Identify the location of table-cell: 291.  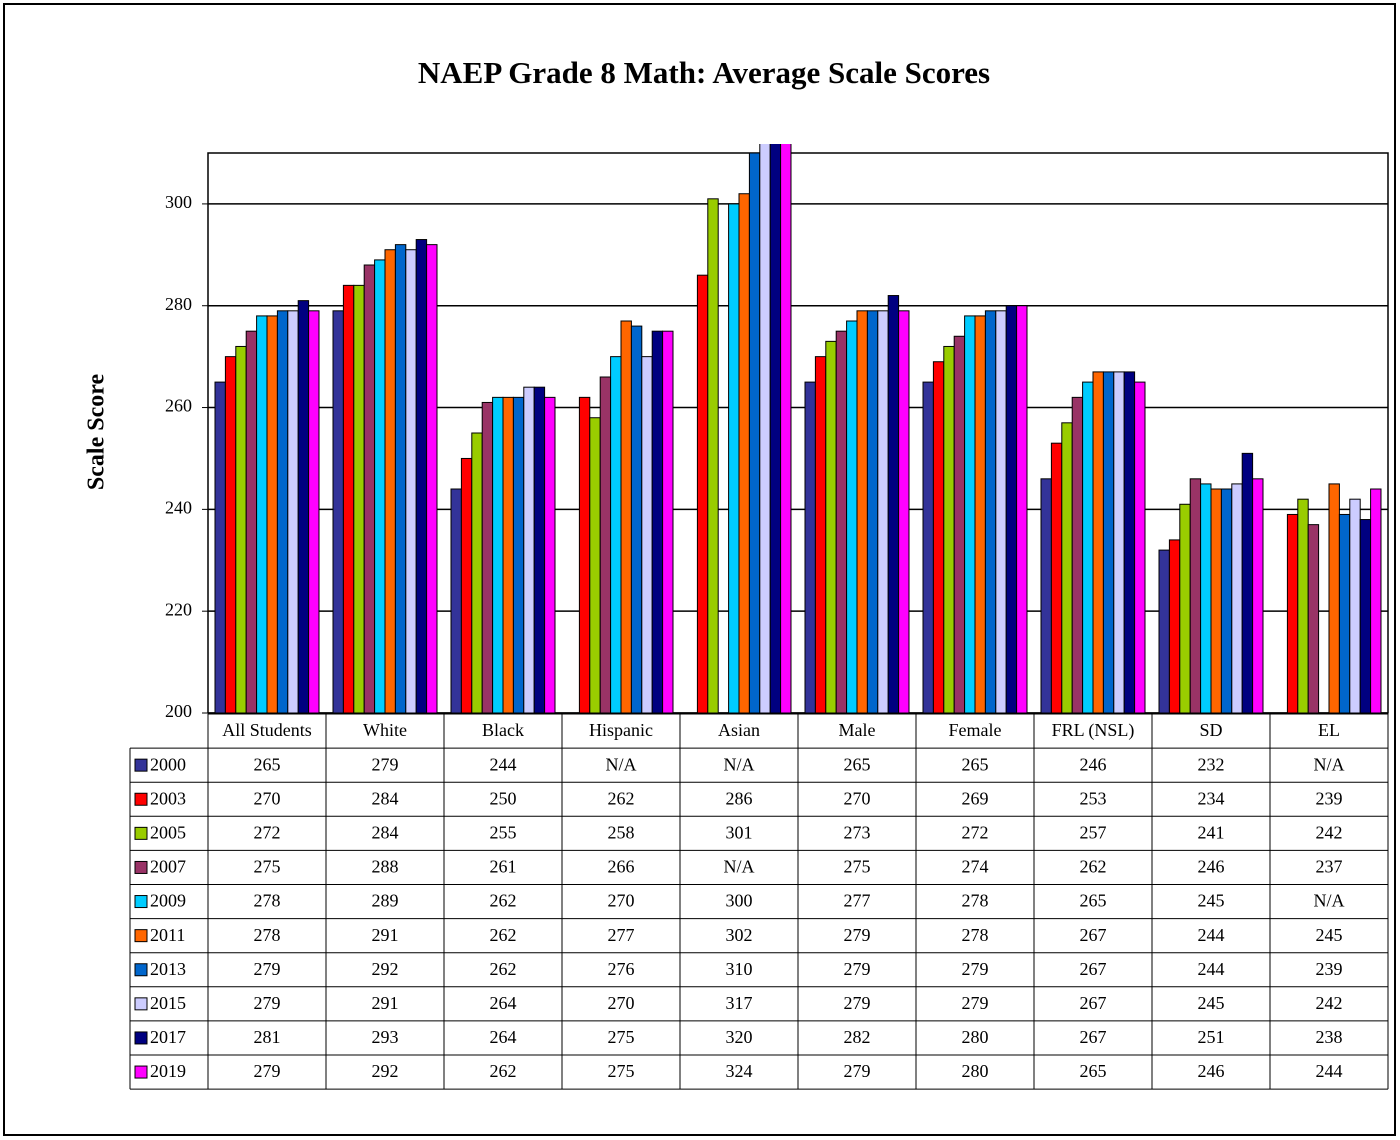
(385, 1003).